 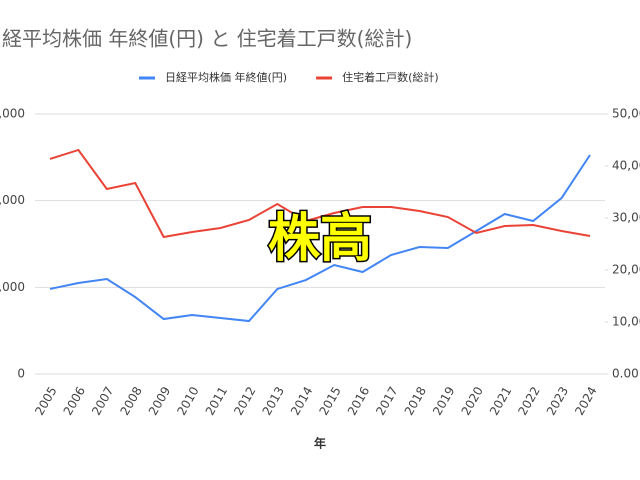 What do you see at coordinates (390, 77) in the screenshot?
I see `legend-label: 住宅着工戸数(総計)` at bounding box center [390, 77].